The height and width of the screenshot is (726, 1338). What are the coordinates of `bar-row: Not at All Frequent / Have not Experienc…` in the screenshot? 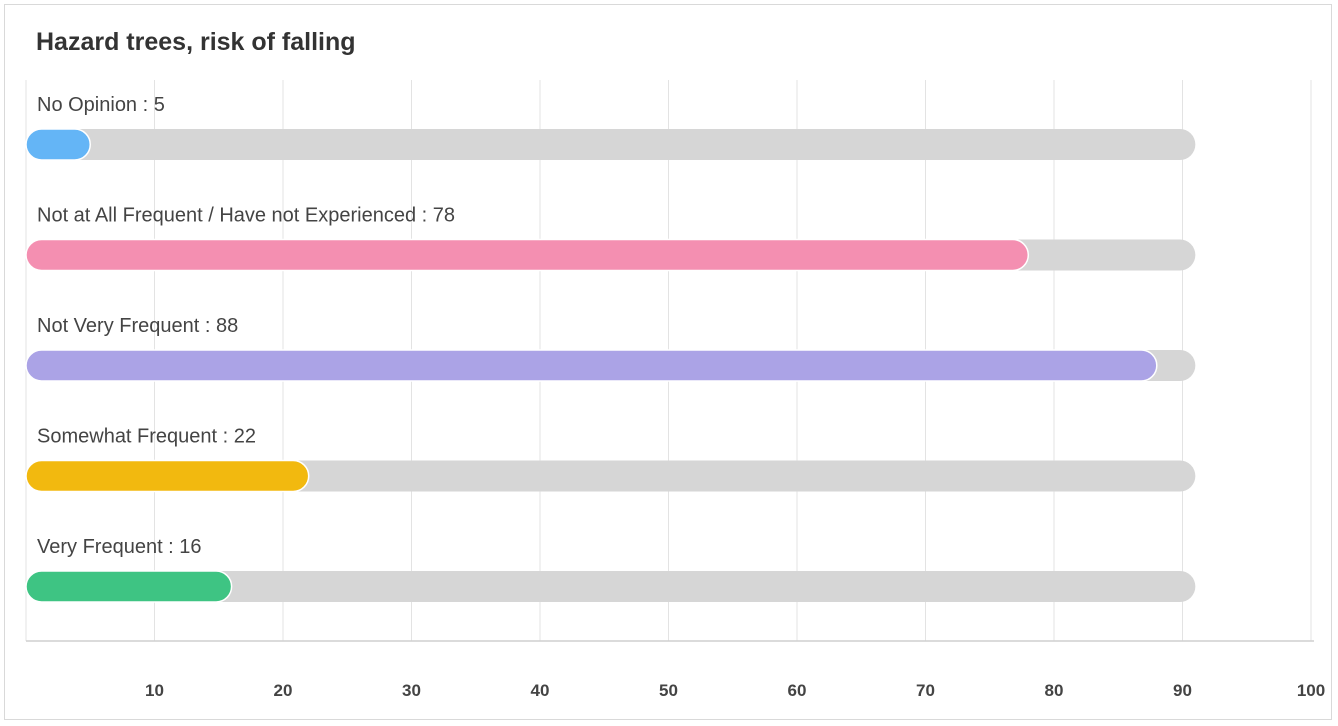 It's located at (610, 238).